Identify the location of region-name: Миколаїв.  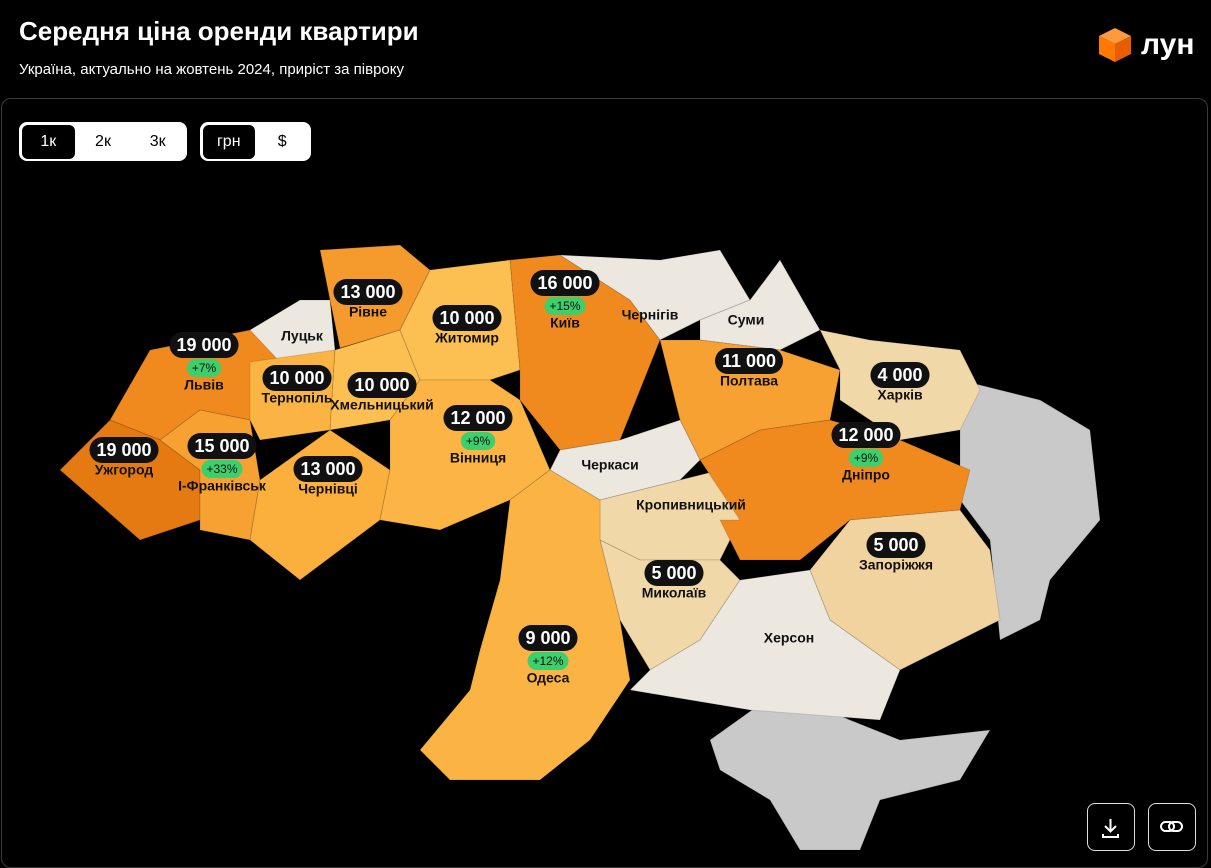
(674, 593).